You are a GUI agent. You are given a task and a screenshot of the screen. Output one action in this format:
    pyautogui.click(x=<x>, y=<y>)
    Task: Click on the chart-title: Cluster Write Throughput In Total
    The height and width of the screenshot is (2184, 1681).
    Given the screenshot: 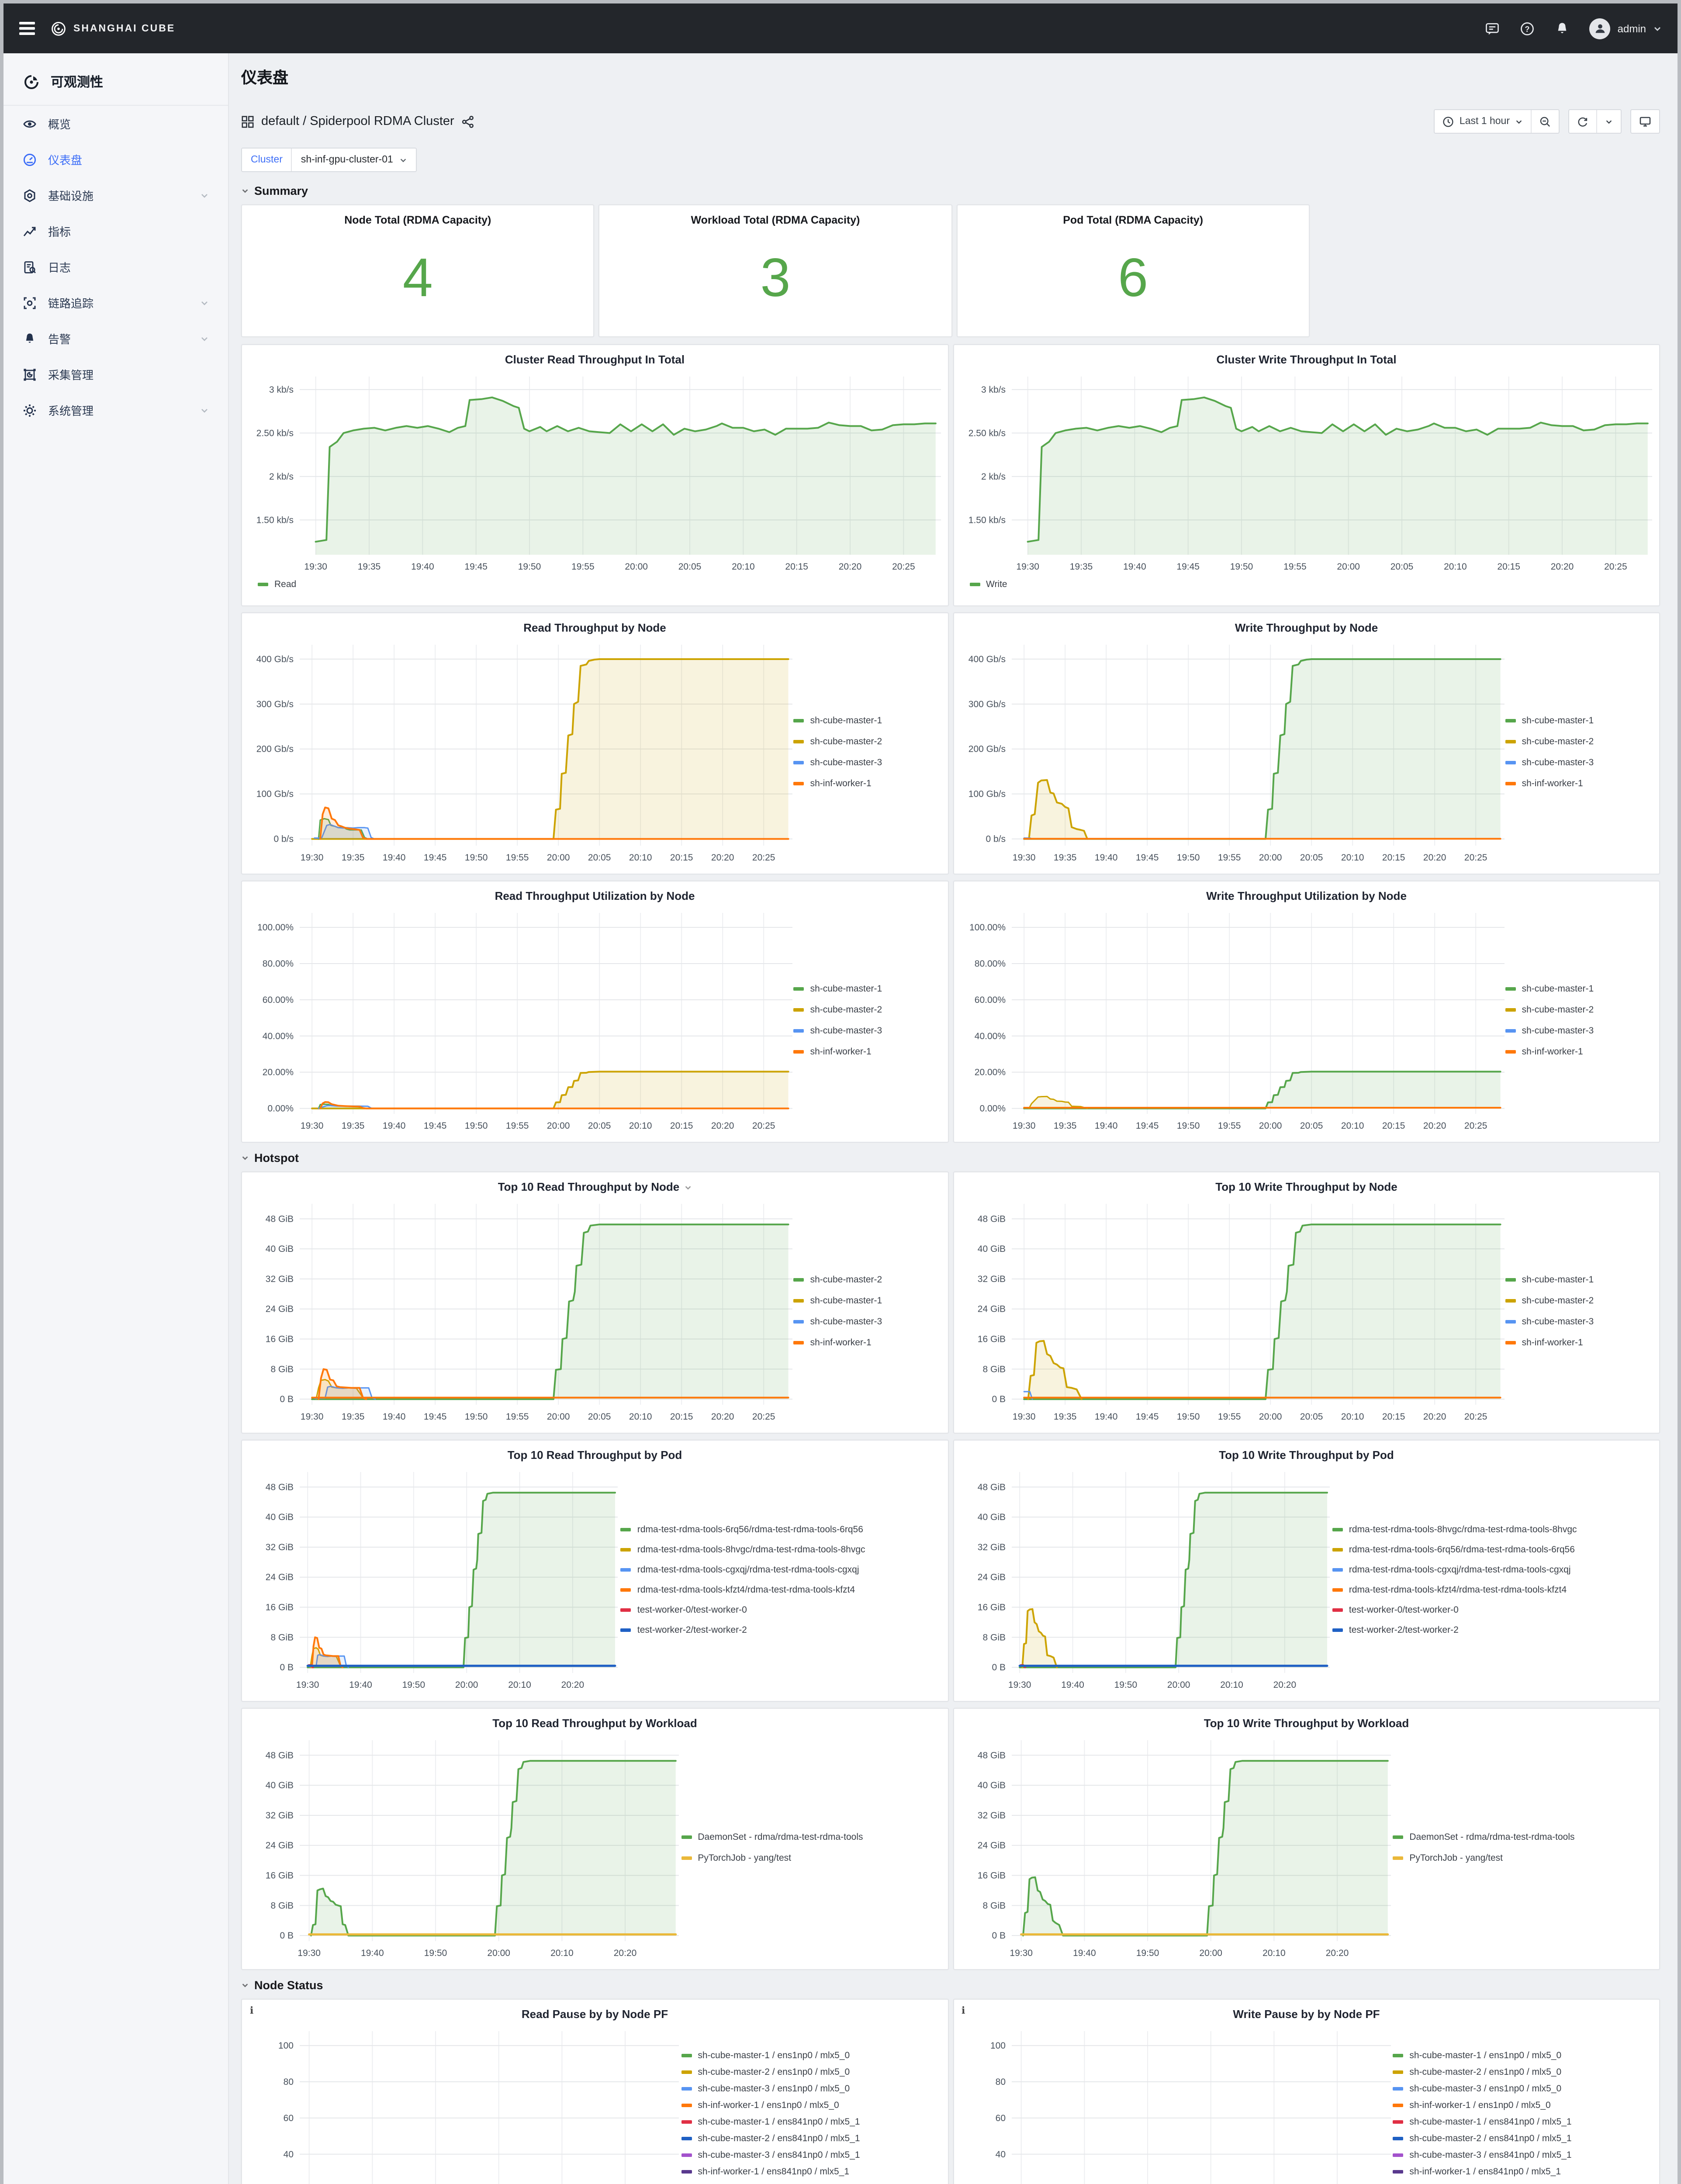 What is the action you would take?
    pyautogui.click(x=1307, y=359)
    